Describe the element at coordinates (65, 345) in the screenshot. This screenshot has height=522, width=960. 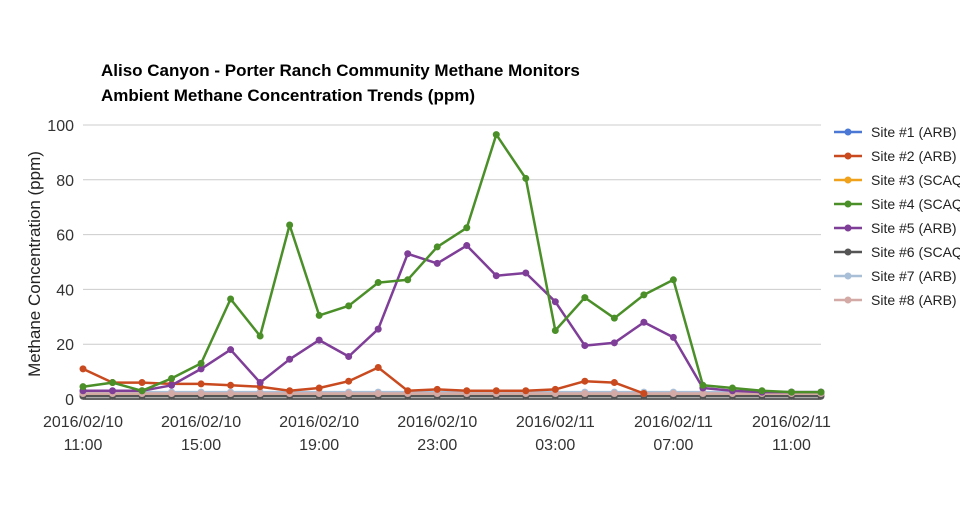
I see `y-tick-label: 20` at that location.